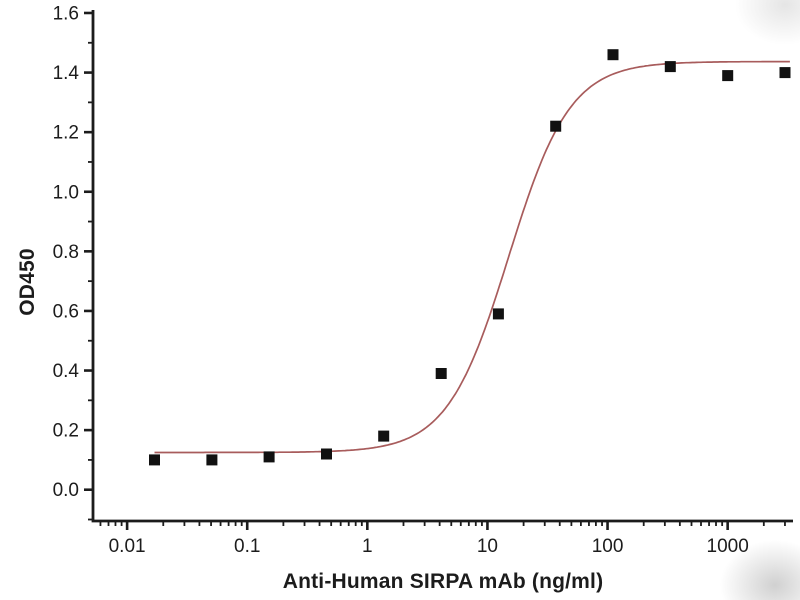 The height and width of the screenshot is (600, 800). What do you see at coordinates (247, 546) in the screenshot?
I see `x-tick-label: 0.1` at bounding box center [247, 546].